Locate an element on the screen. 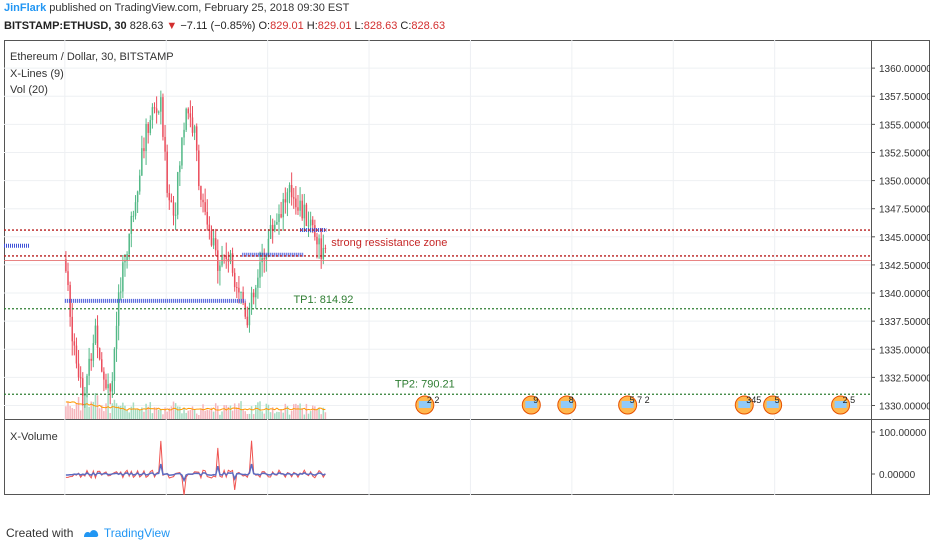  tradingview-logo-icon is located at coordinates (91, 533).